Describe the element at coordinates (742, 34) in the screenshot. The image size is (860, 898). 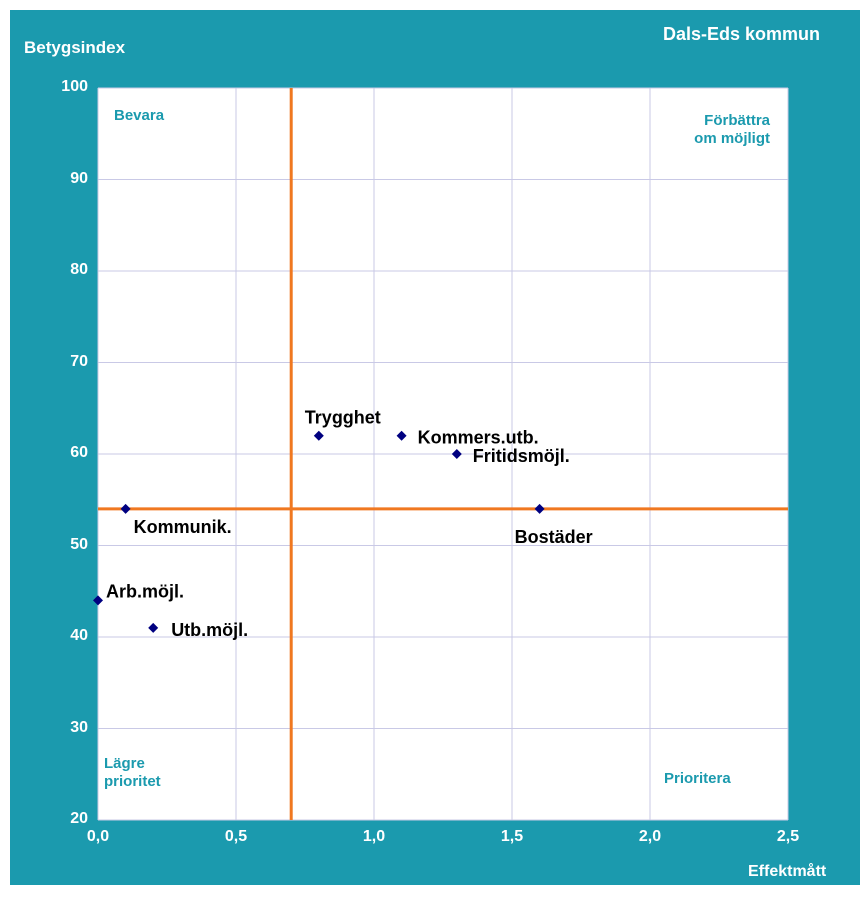
I see `chart-title: Dals-Eds kommun` at that location.